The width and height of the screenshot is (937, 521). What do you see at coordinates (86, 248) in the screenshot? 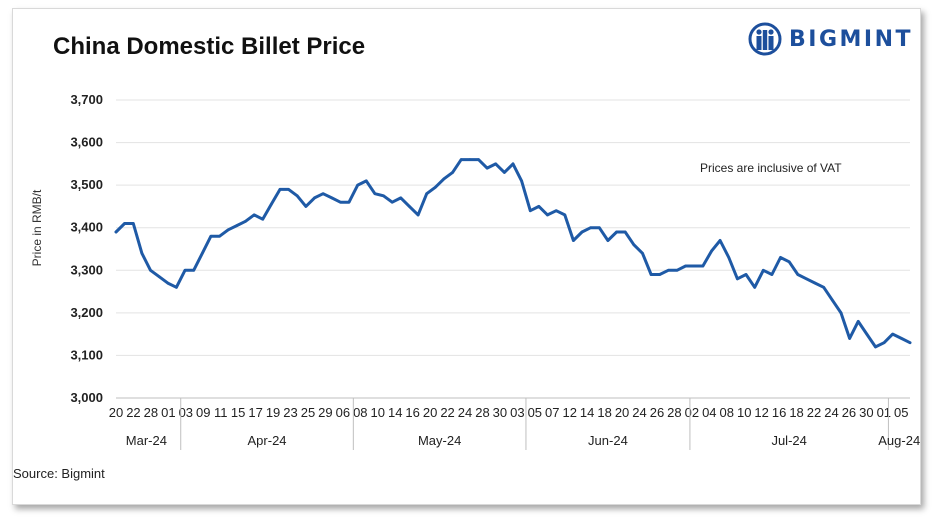
I see `y-axis-ticks: 3,000 3,100 3,200 3,300 3,400 3,500 3,600 3,700` at bounding box center [86, 248].